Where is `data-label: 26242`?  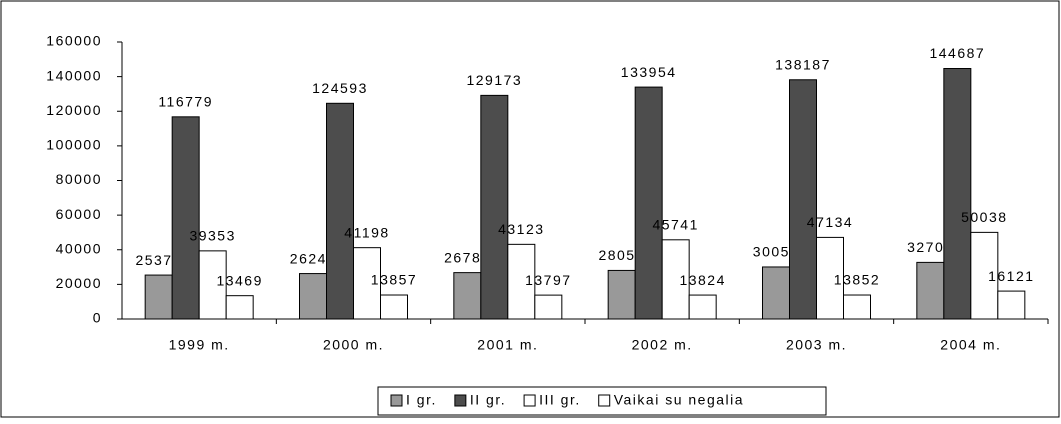 data-label: 26242 is located at coordinates (313, 258).